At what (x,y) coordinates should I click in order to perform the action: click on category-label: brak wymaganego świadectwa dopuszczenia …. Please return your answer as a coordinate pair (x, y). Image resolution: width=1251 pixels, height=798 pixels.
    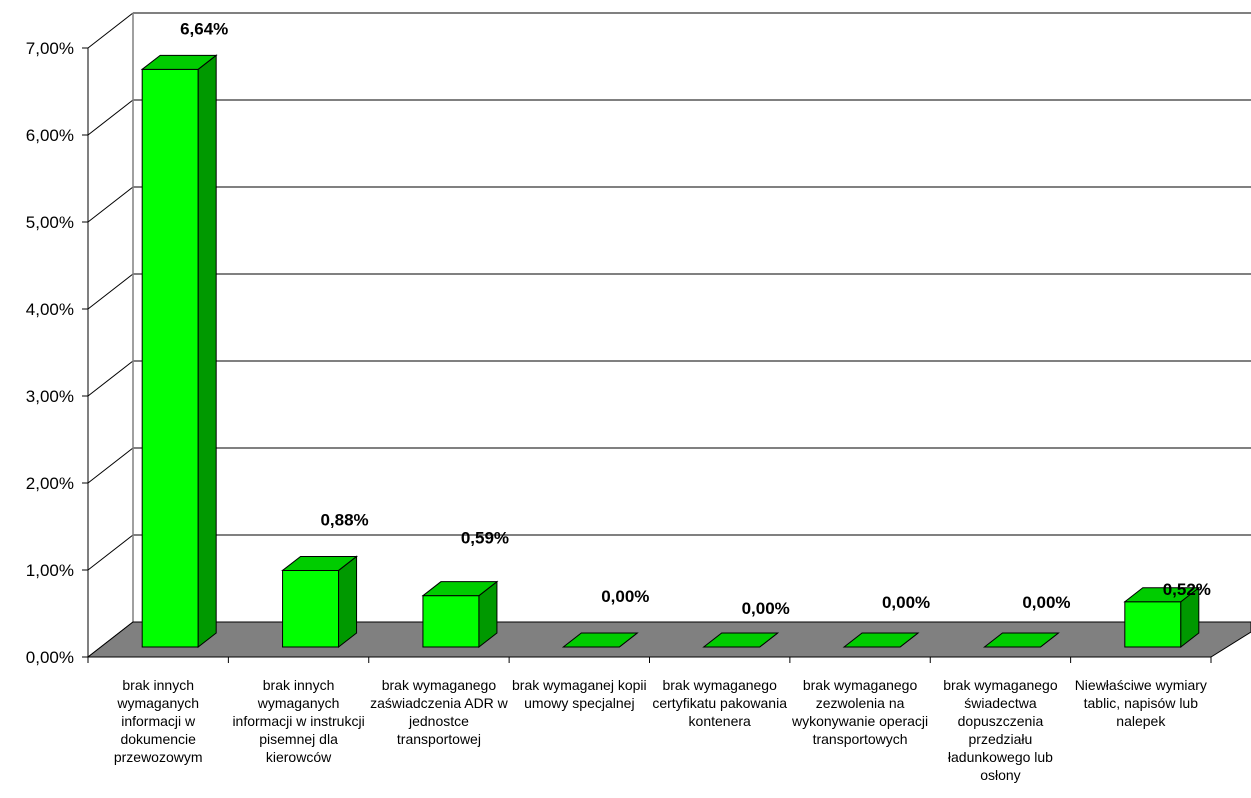
    Looking at the image, I should click on (1000, 730).